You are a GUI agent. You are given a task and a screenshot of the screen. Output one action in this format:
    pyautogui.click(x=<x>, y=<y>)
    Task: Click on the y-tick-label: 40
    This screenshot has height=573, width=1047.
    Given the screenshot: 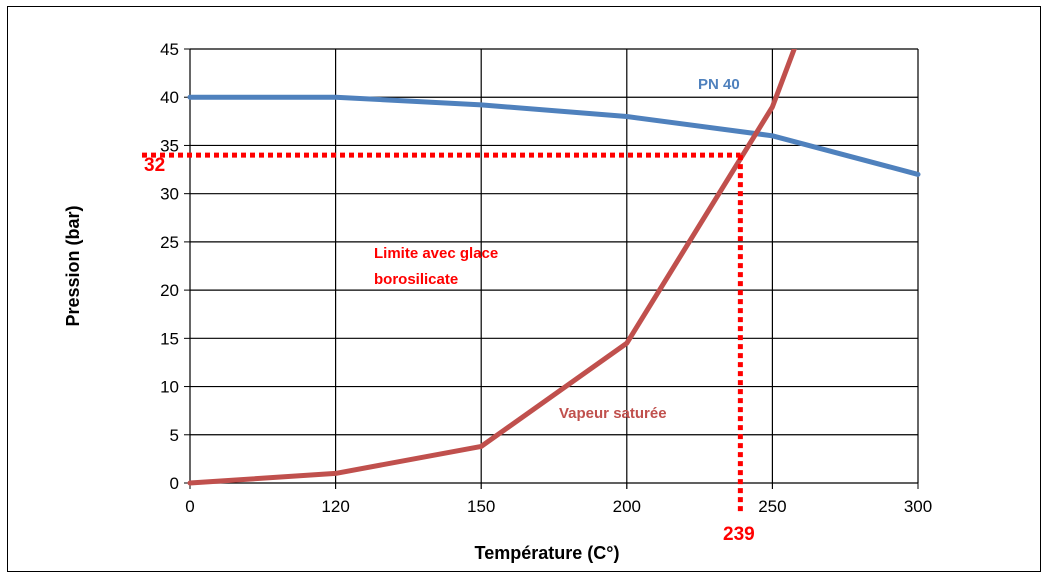 What is the action you would take?
    pyautogui.click(x=169, y=97)
    